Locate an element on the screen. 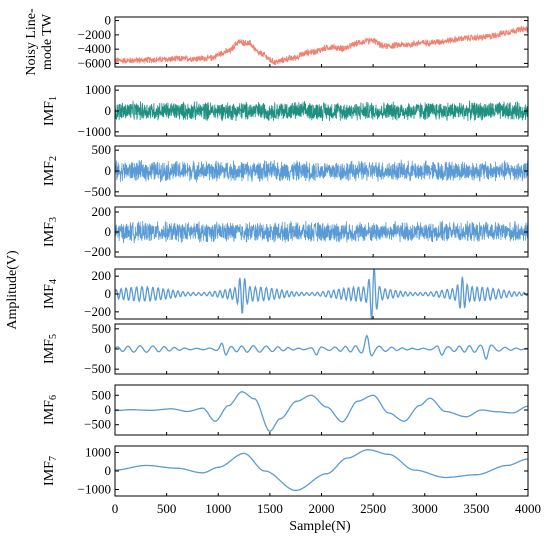 Image resolution: width=550 pixels, height=542 pixels. panel-label: IMF2 is located at coordinates (50, 171).